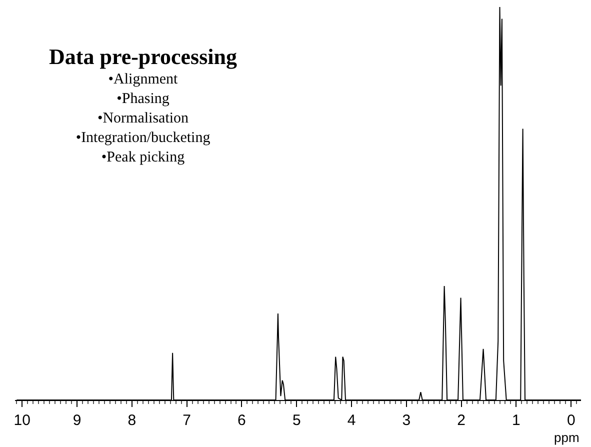 This screenshot has height=447, width=591. I want to click on x-tick-label: 4, so click(351, 420).